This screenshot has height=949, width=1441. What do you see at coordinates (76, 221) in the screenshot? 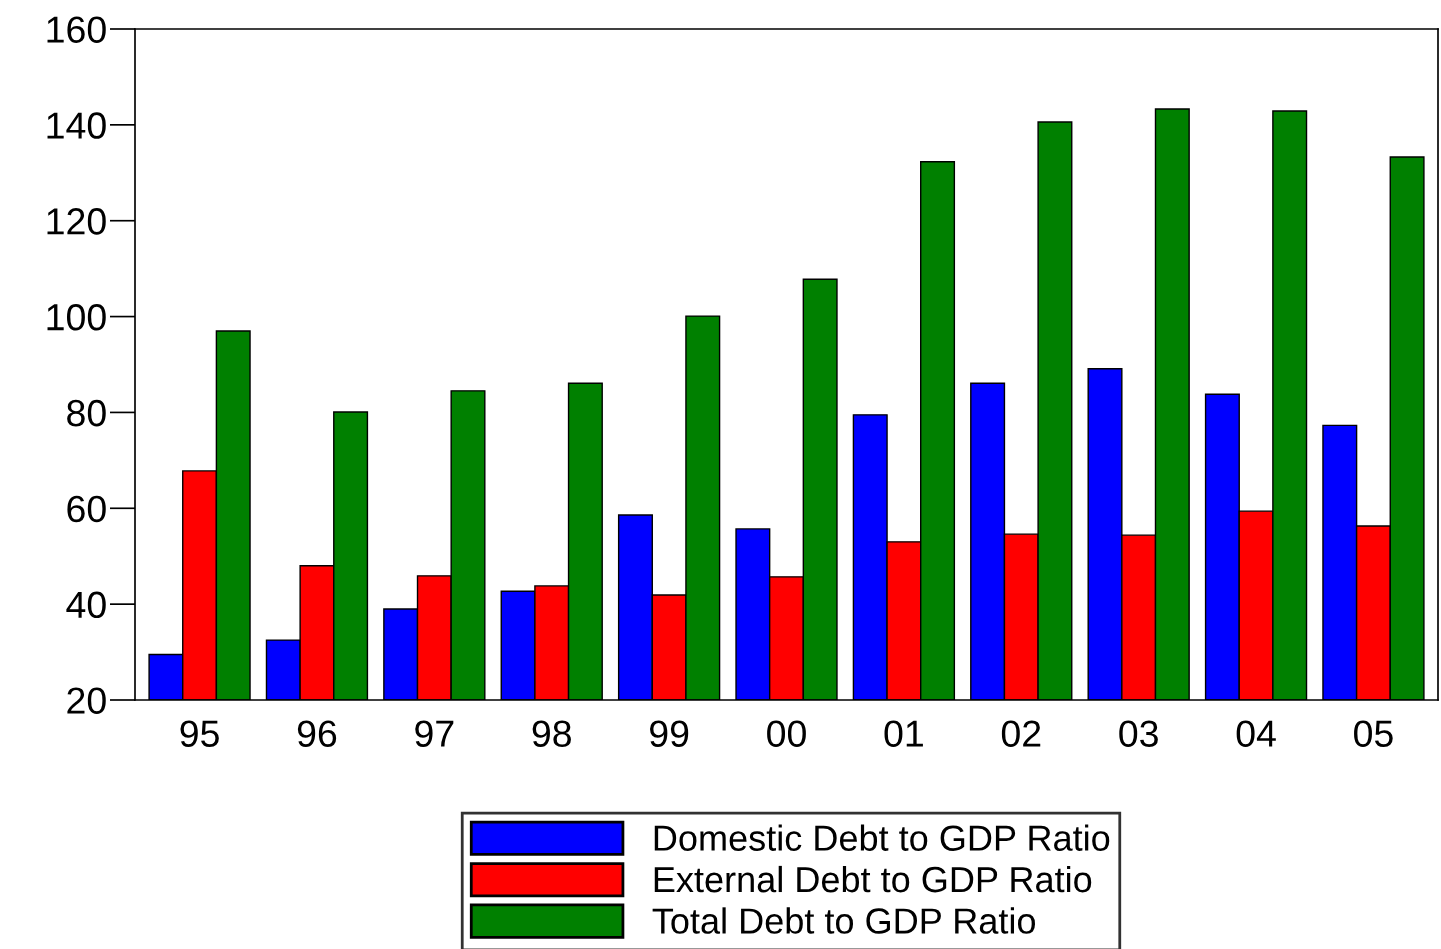
I see `y-tick-label: 120` at bounding box center [76, 221].